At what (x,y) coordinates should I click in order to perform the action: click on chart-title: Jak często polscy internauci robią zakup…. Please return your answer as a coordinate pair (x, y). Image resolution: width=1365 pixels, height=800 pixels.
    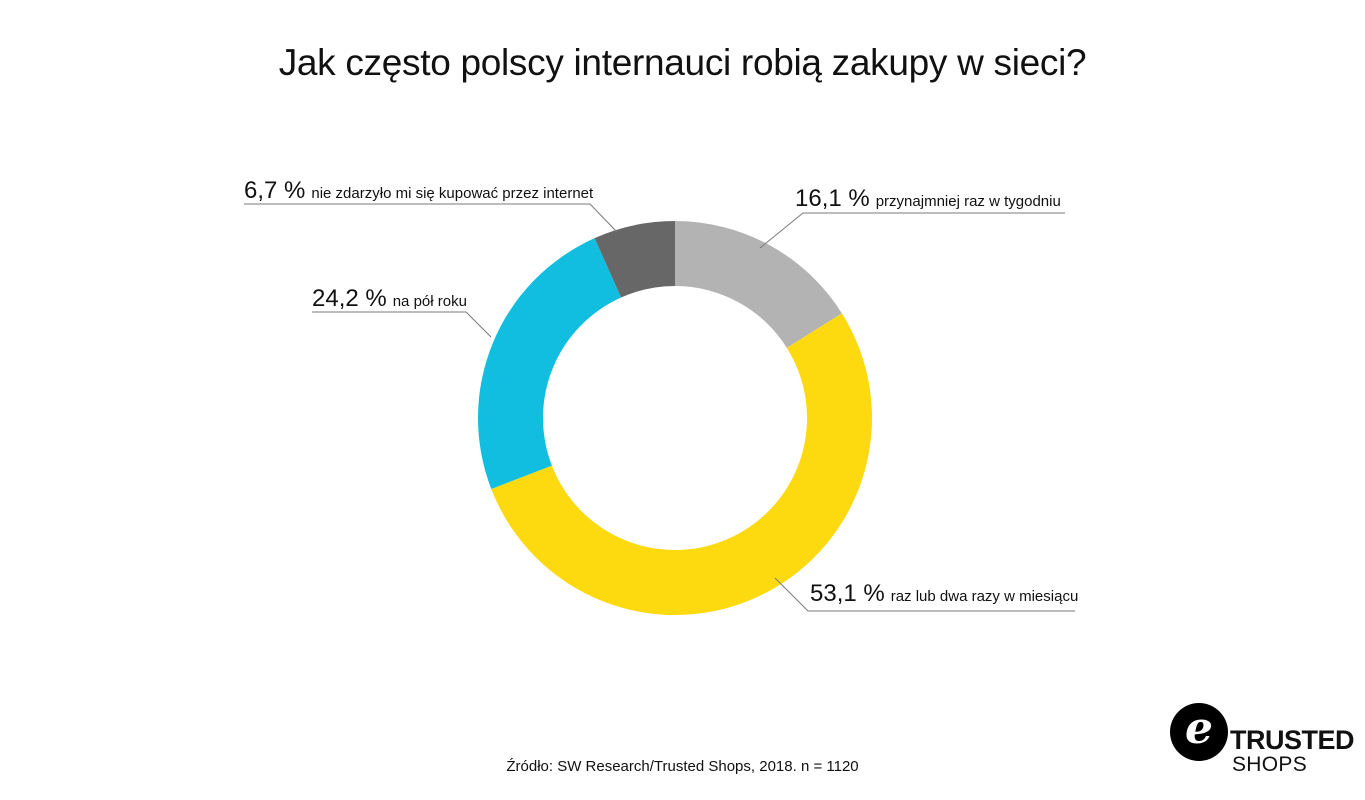
    Looking at the image, I should click on (682, 62).